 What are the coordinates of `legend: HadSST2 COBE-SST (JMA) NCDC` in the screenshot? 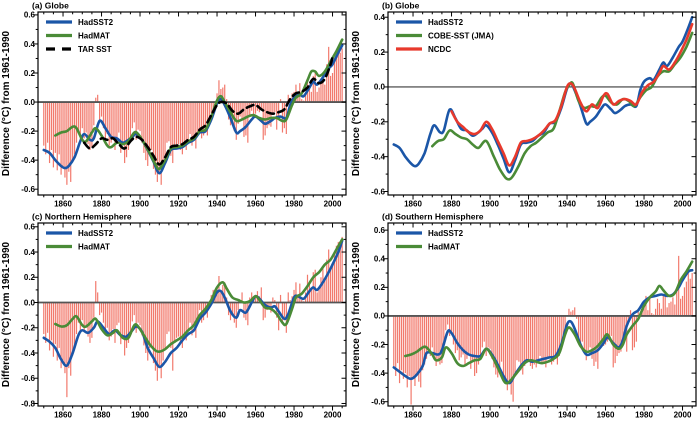 It's located at (445, 36).